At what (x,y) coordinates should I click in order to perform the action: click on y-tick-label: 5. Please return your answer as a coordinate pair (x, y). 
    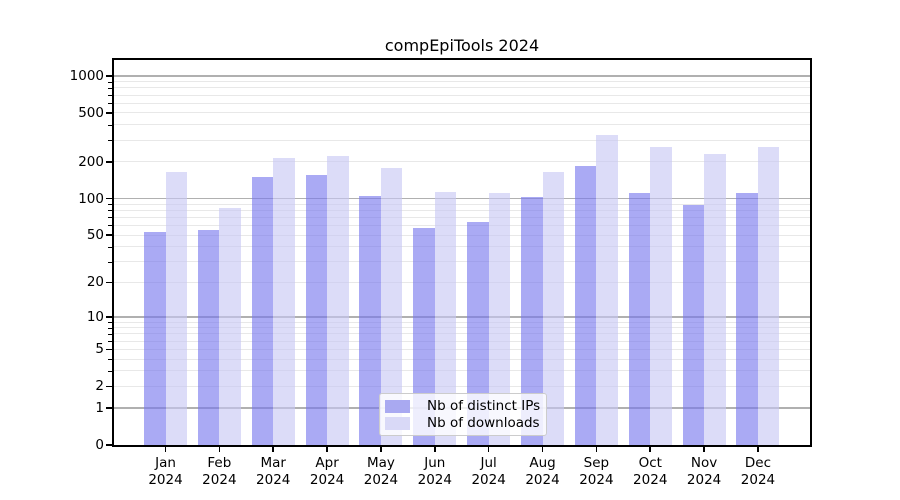
    Looking at the image, I should click on (99, 349).